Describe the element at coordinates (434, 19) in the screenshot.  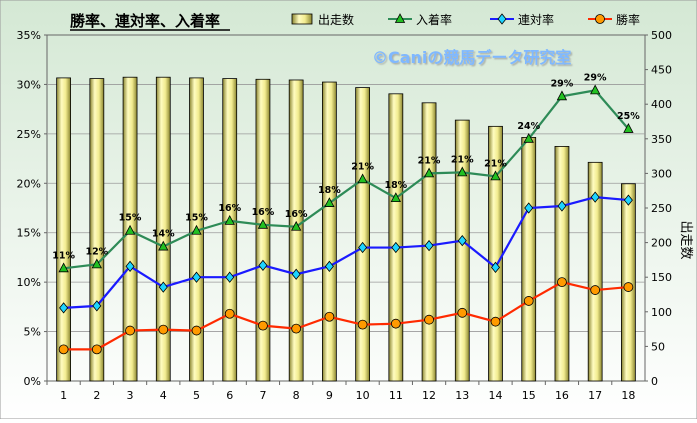
I see `legend-label: 入着率` at that location.